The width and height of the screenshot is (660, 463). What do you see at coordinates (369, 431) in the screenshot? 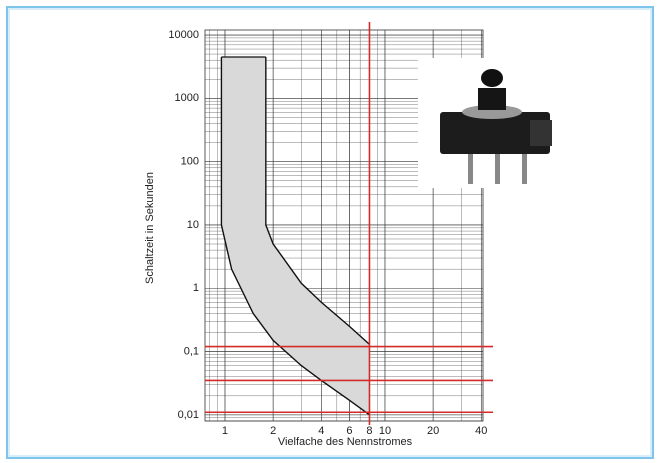
I see `x-tick-label: 8` at bounding box center [369, 431].